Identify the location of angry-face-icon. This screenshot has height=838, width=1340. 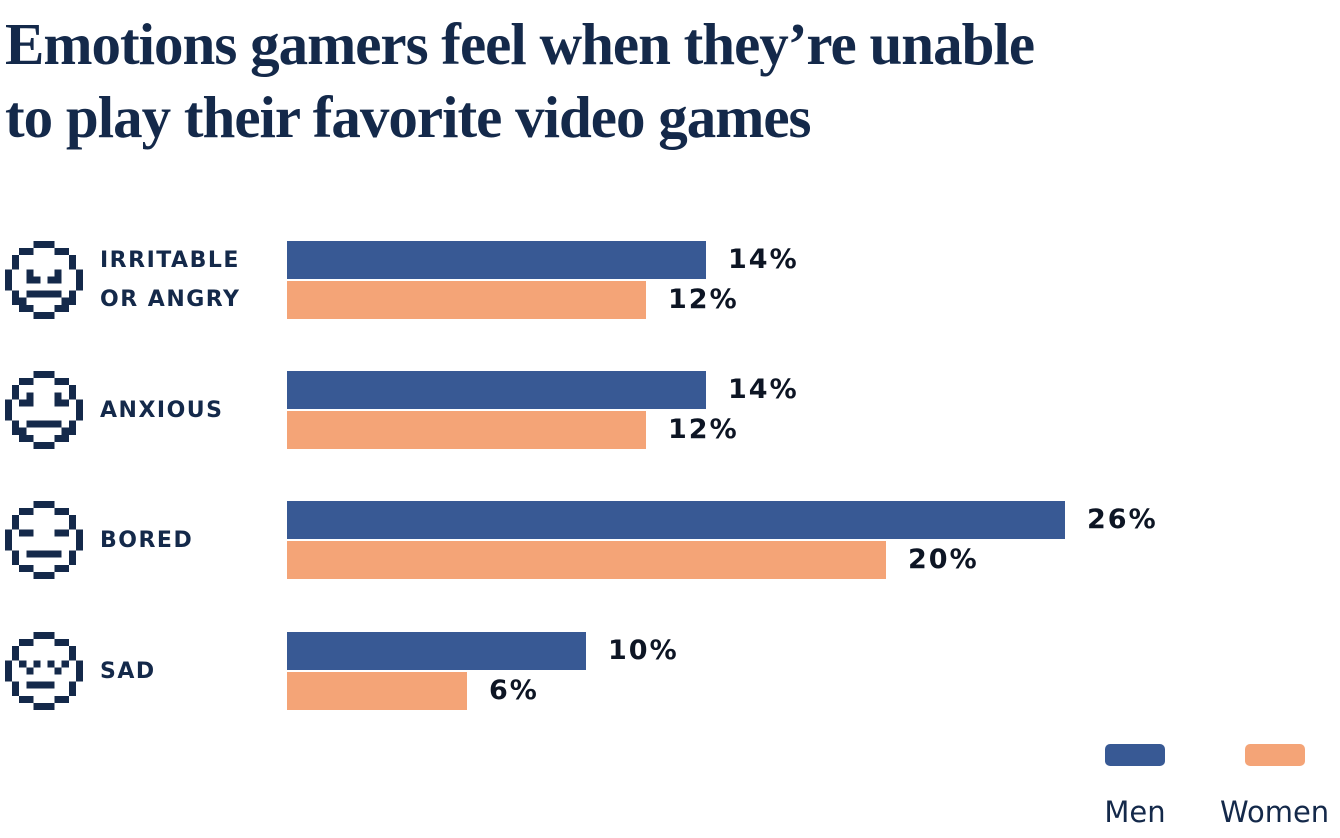
(44, 280).